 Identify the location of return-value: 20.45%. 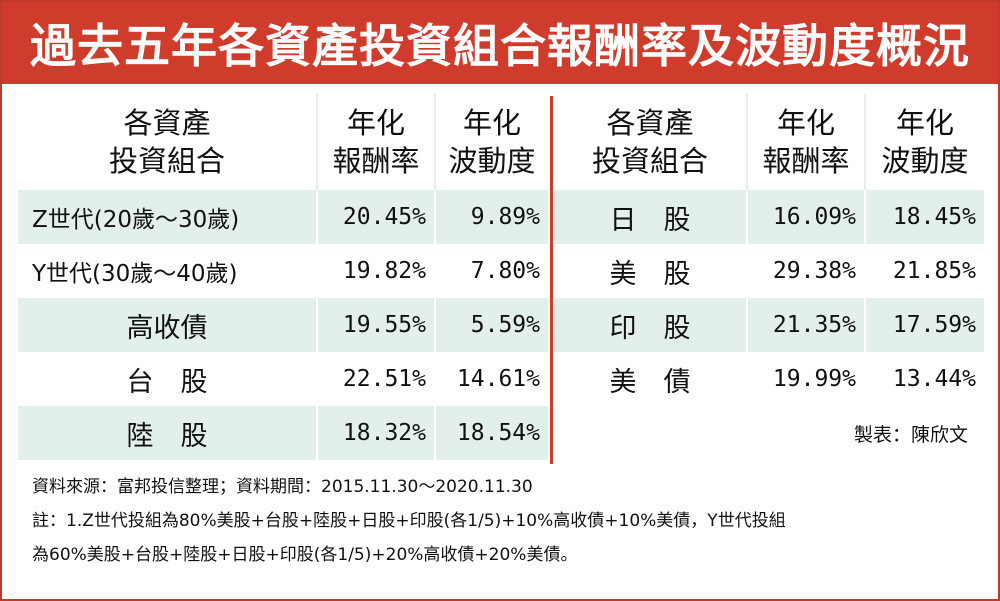
(375, 217).